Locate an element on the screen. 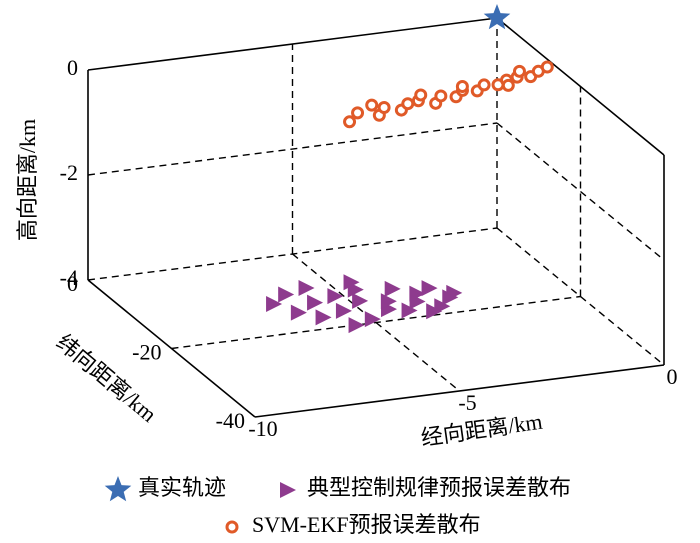 The height and width of the screenshot is (543, 700). z-tick-label: 0 is located at coordinates (72, 67).